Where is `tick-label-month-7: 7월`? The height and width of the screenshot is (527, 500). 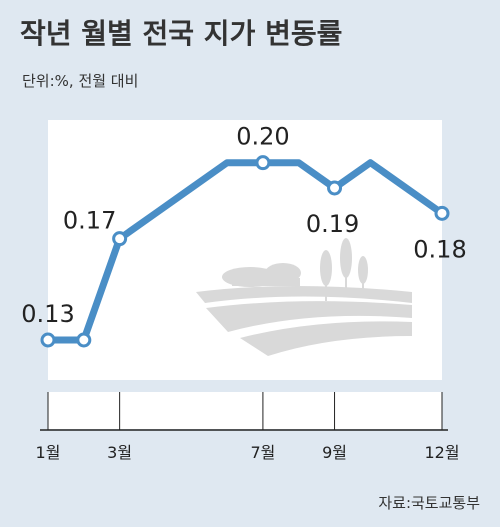 tick-label-month-7: 7월 is located at coordinates (262, 452).